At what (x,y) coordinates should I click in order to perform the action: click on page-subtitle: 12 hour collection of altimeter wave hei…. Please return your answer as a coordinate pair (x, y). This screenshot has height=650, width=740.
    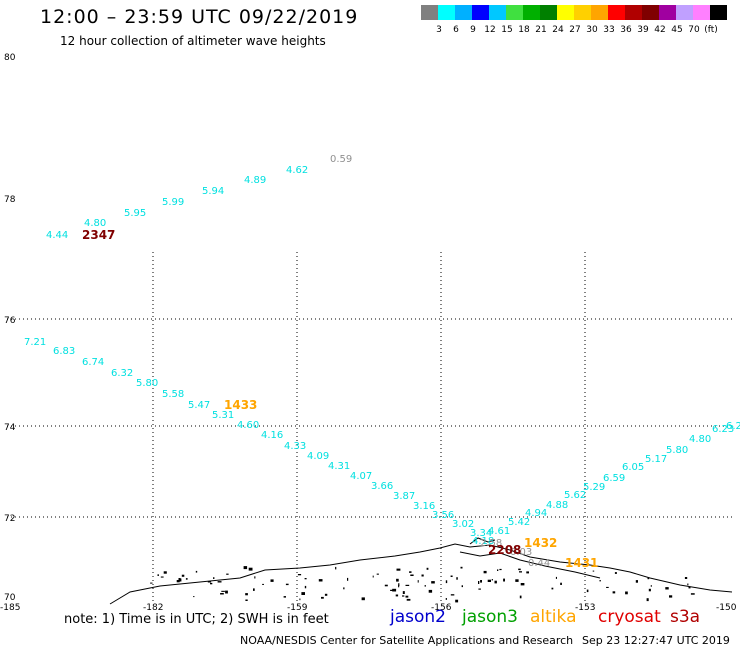
    Looking at the image, I should click on (193, 41).